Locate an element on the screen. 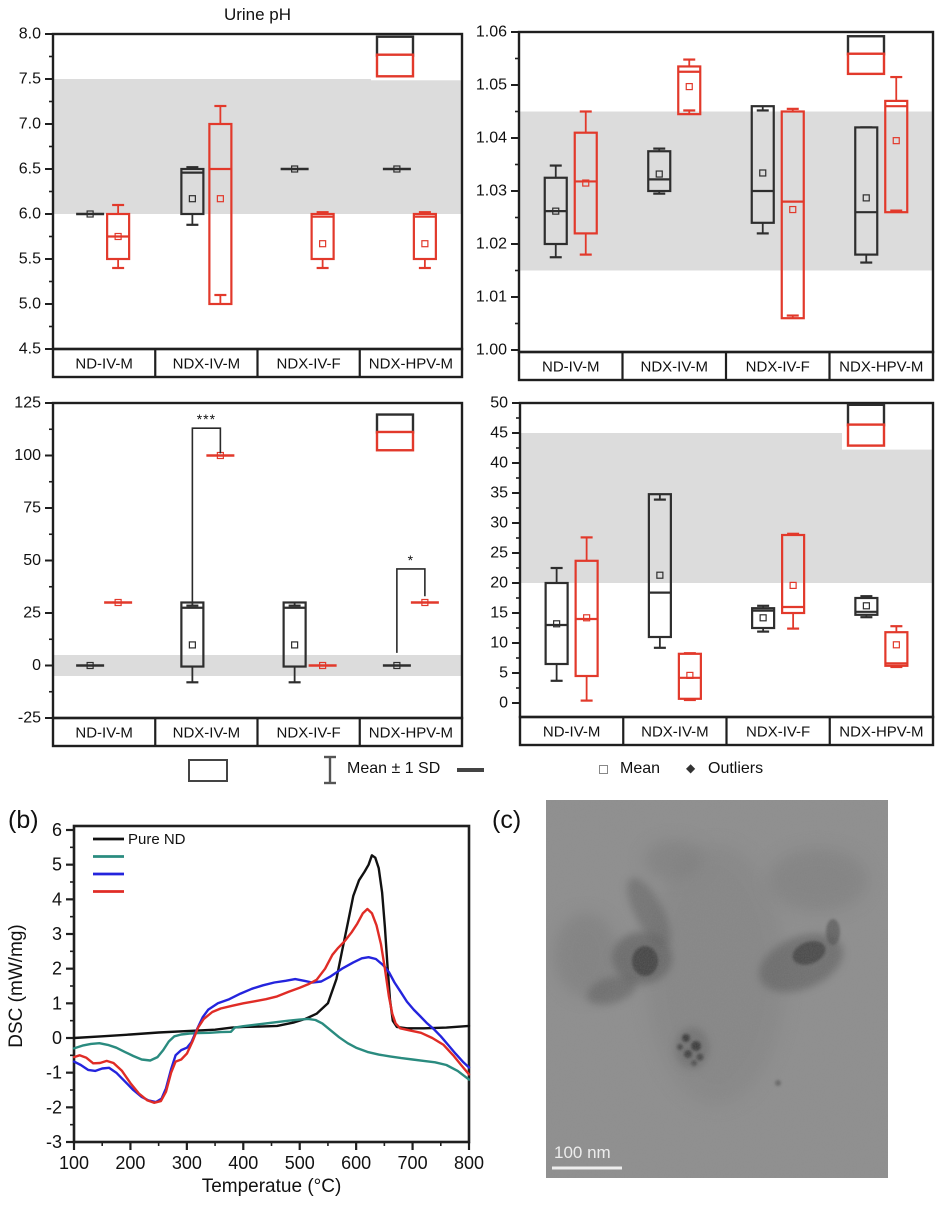  legend-outliers-label: Outliers is located at coordinates (736, 768).